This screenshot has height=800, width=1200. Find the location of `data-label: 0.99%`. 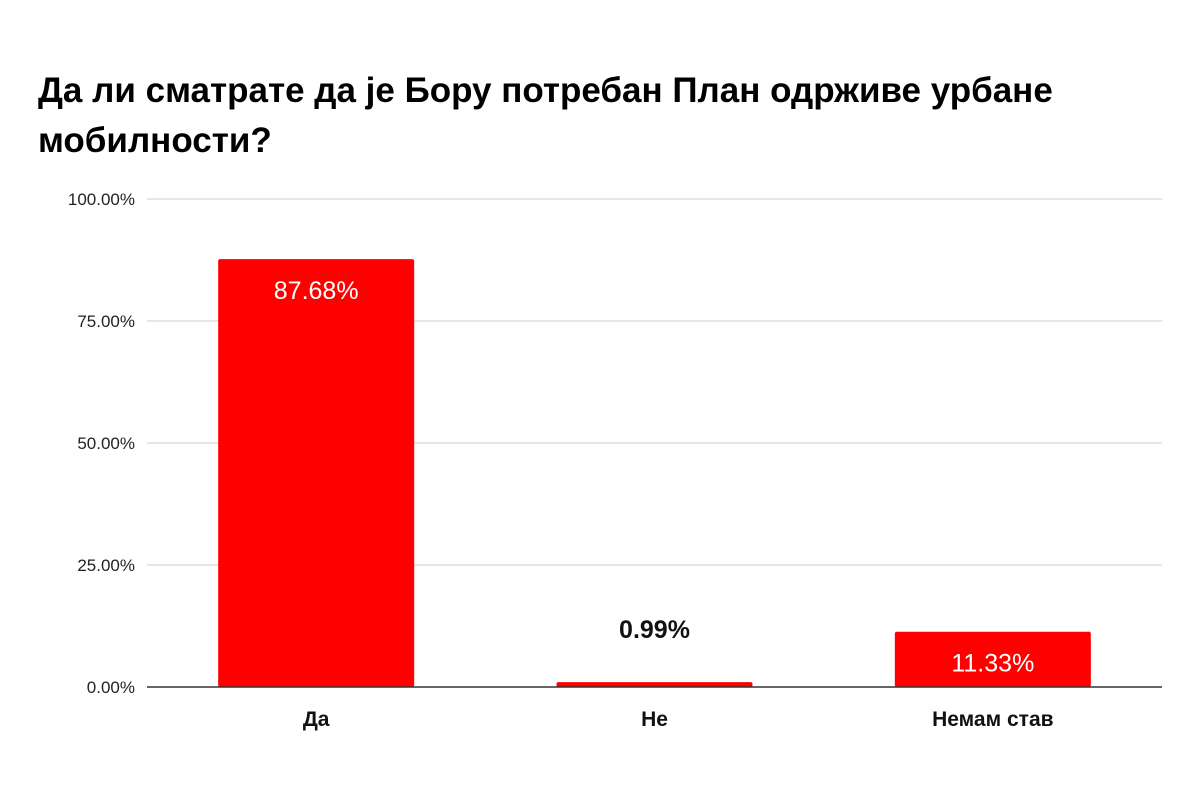

data-label: 0.99% is located at coordinates (654, 630).